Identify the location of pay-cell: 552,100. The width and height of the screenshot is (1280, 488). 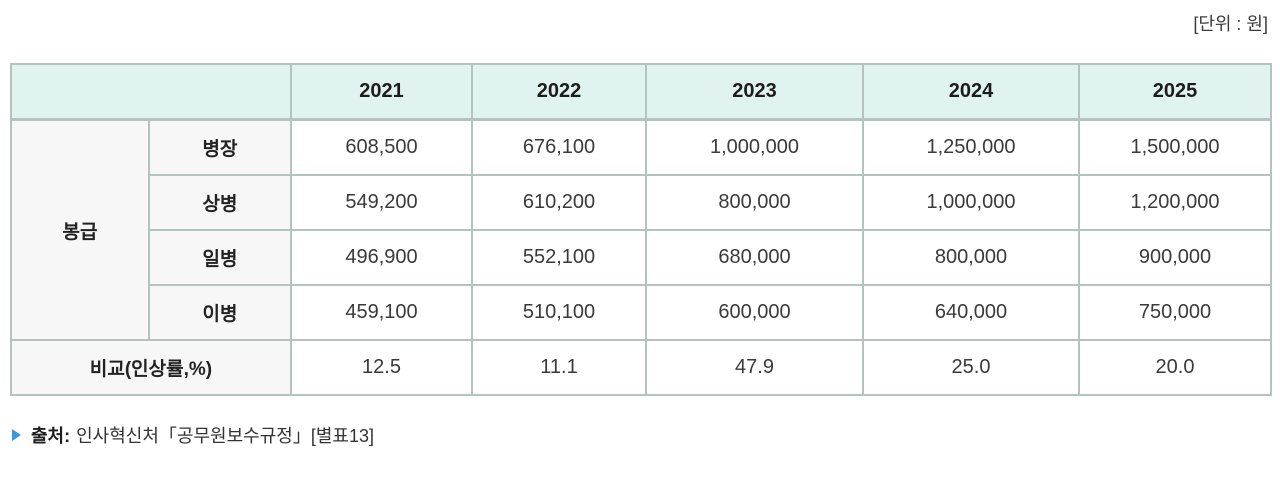
(559, 257).